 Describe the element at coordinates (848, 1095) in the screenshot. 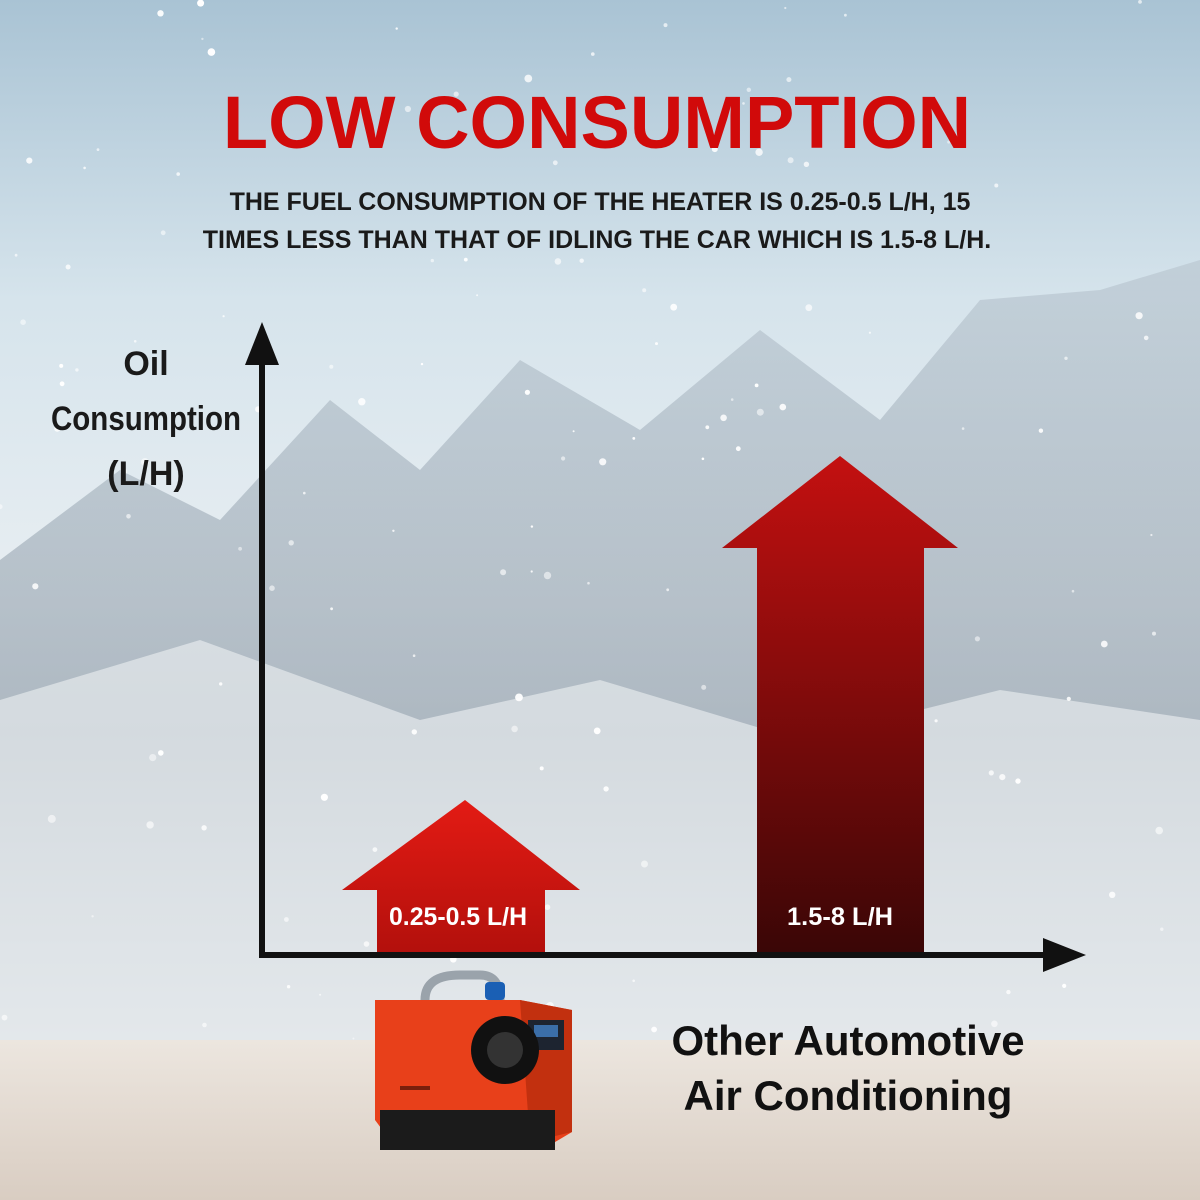

I see `product-label-line: Air Conditioning` at that location.